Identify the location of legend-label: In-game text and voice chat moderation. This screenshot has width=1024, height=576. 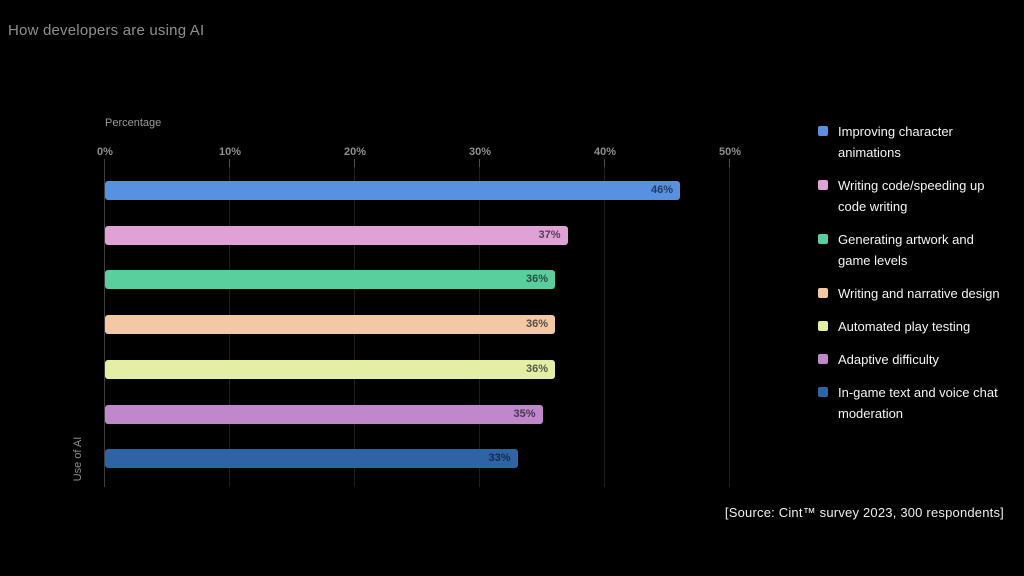
(918, 403).